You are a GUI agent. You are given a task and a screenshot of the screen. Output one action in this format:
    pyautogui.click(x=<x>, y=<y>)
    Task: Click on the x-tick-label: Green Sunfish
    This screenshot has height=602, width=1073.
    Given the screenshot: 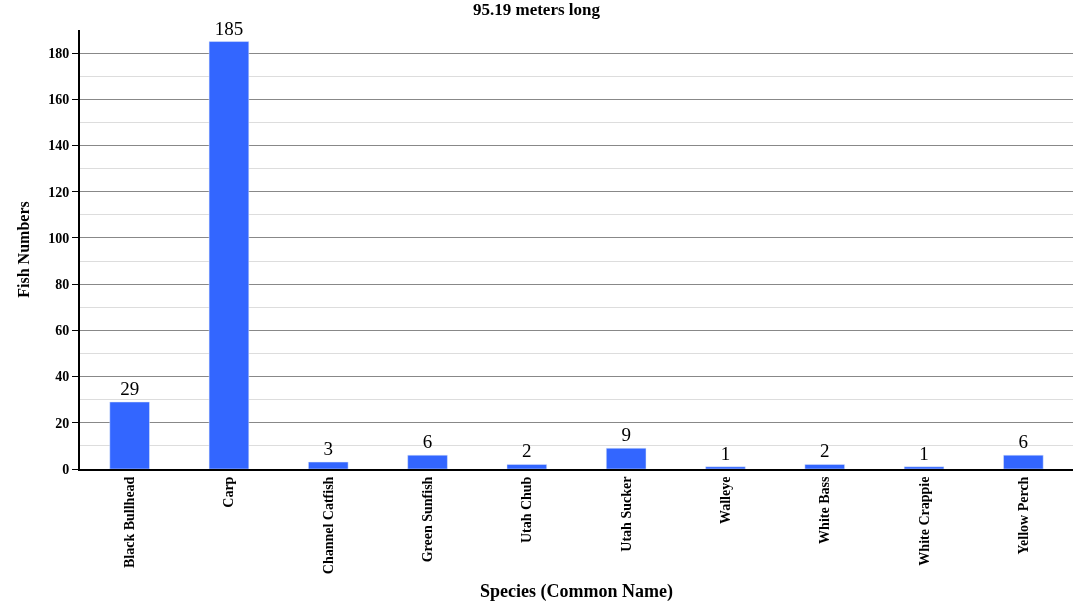 What is the action you would take?
    pyautogui.click(x=428, y=519)
    